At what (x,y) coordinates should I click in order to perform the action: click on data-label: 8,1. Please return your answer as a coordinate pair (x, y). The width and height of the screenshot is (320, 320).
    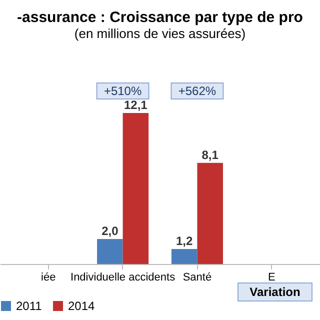
    Looking at the image, I should click on (210, 155).